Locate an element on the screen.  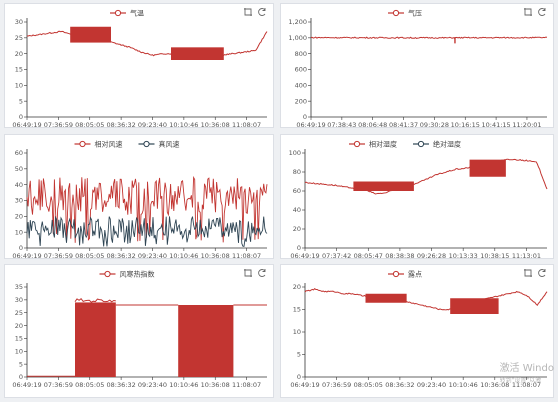
x-tick-label: 10:16:15 is located at coordinates (465, 125).